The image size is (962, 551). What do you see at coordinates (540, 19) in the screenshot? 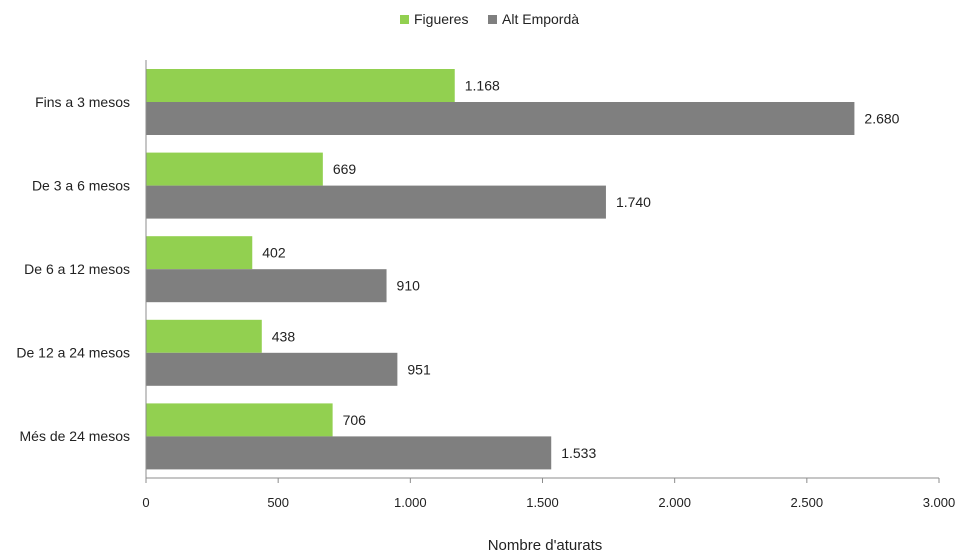
I see `legend-label: Alt Empordà` at bounding box center [540, 19].